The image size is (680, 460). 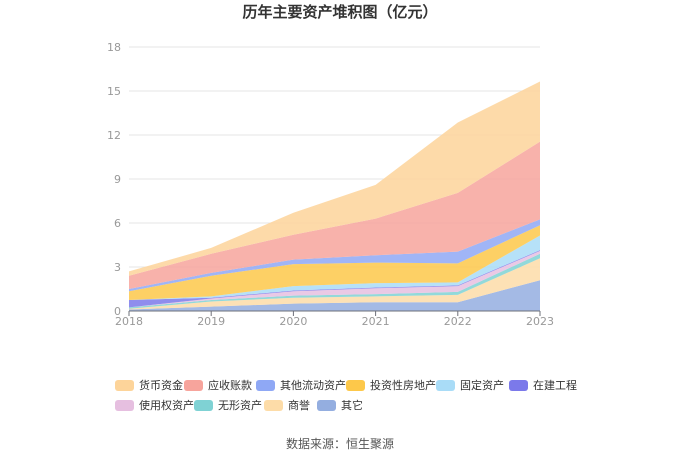 What do you see at coordinates (555, 385) in the screenshot?
I see `legend-label: 在建工程` at bounding box center [555, 385].